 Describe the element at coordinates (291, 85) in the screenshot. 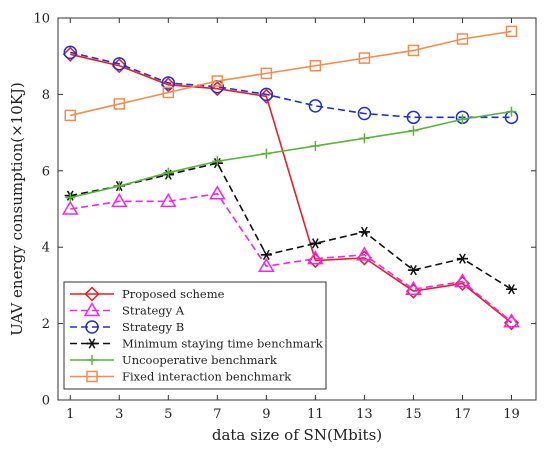

I see `series-line` at that location.